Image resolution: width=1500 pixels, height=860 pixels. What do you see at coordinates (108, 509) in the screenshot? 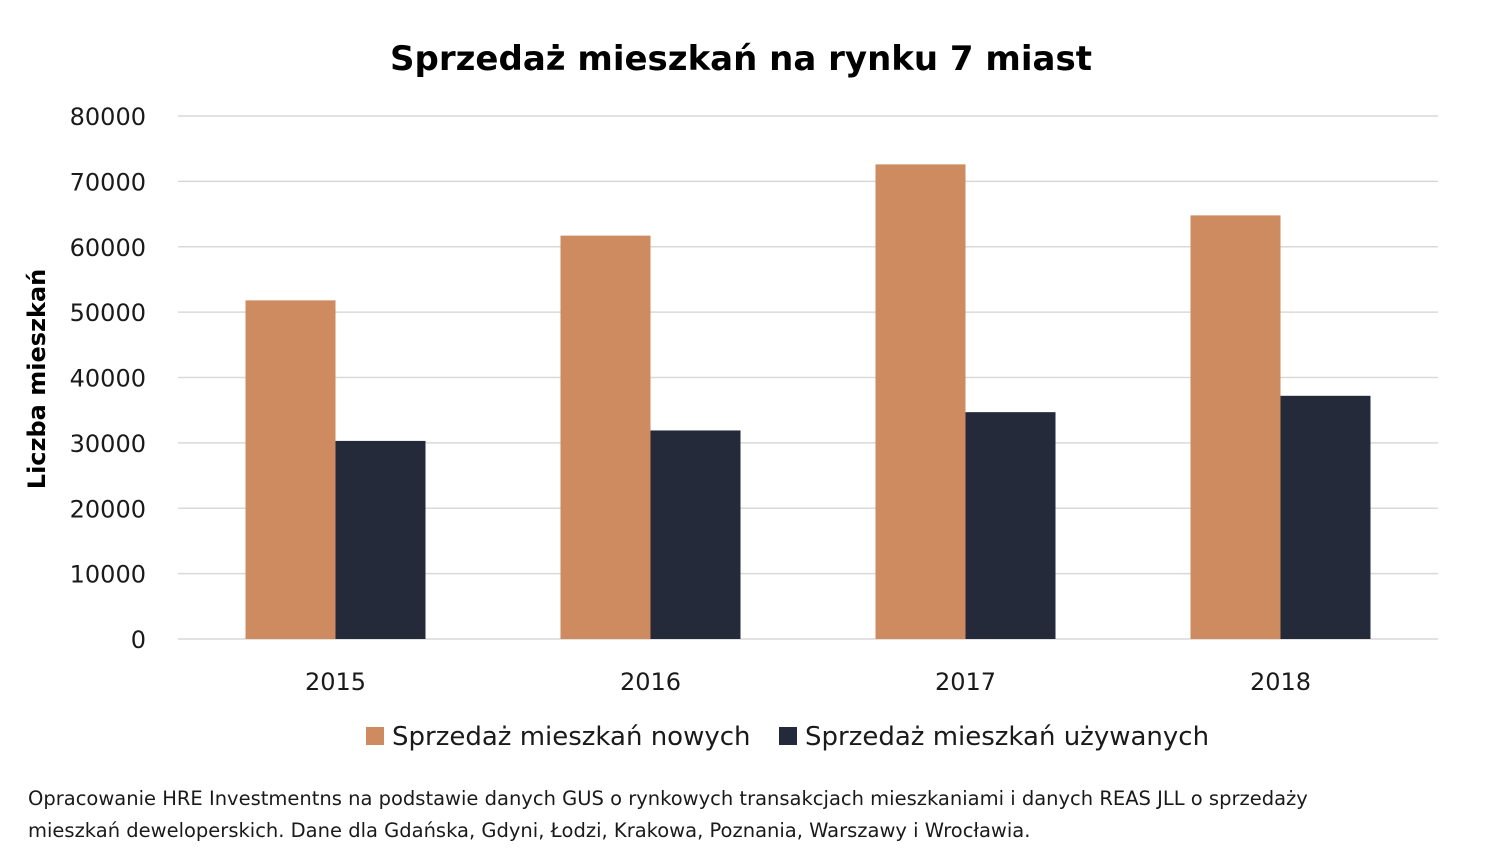
I see `y-tick-label: 20000` at bounding box center [108, 509].